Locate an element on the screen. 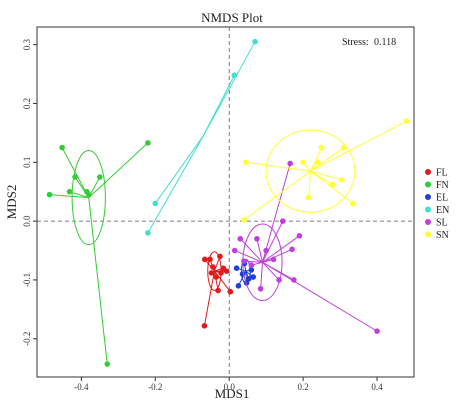 The width and height of the screenshot is (474, 409). x-tick-label: 0.0 is located at coordinates (230, 387).